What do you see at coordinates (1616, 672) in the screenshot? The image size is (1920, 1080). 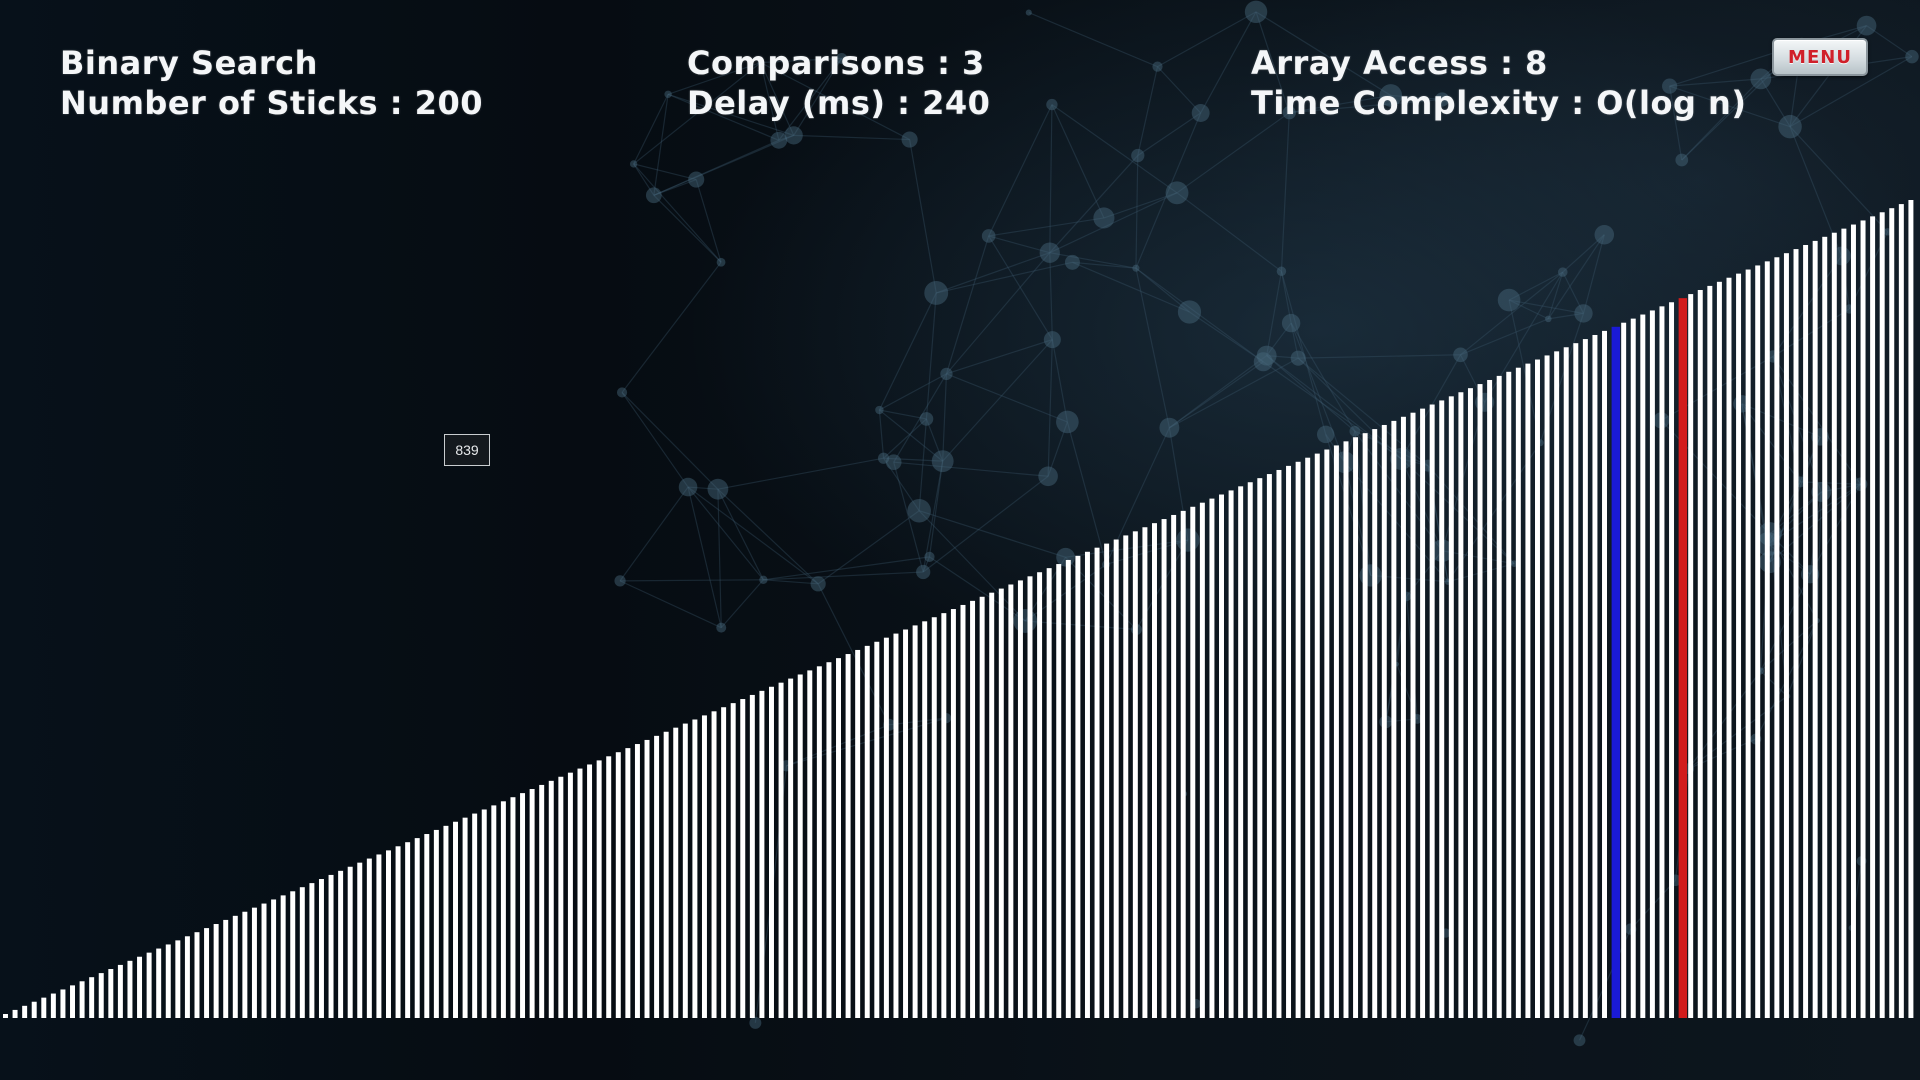 I see `stick-current-low` at bounding box center [1616, 672].